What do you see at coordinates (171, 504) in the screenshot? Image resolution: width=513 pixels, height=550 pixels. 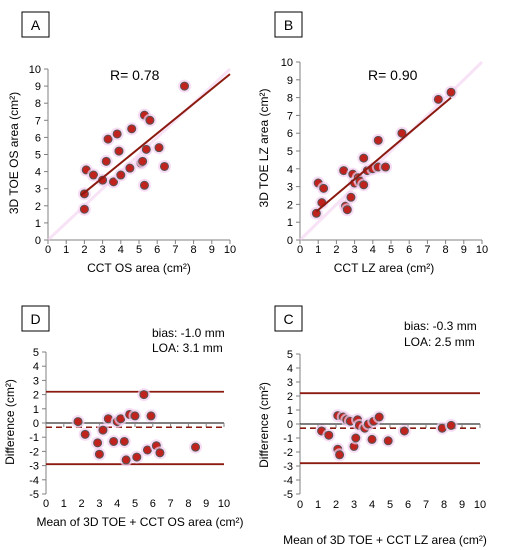 I see `x-tick-label-d: 7` at bounding box center [171, 504].